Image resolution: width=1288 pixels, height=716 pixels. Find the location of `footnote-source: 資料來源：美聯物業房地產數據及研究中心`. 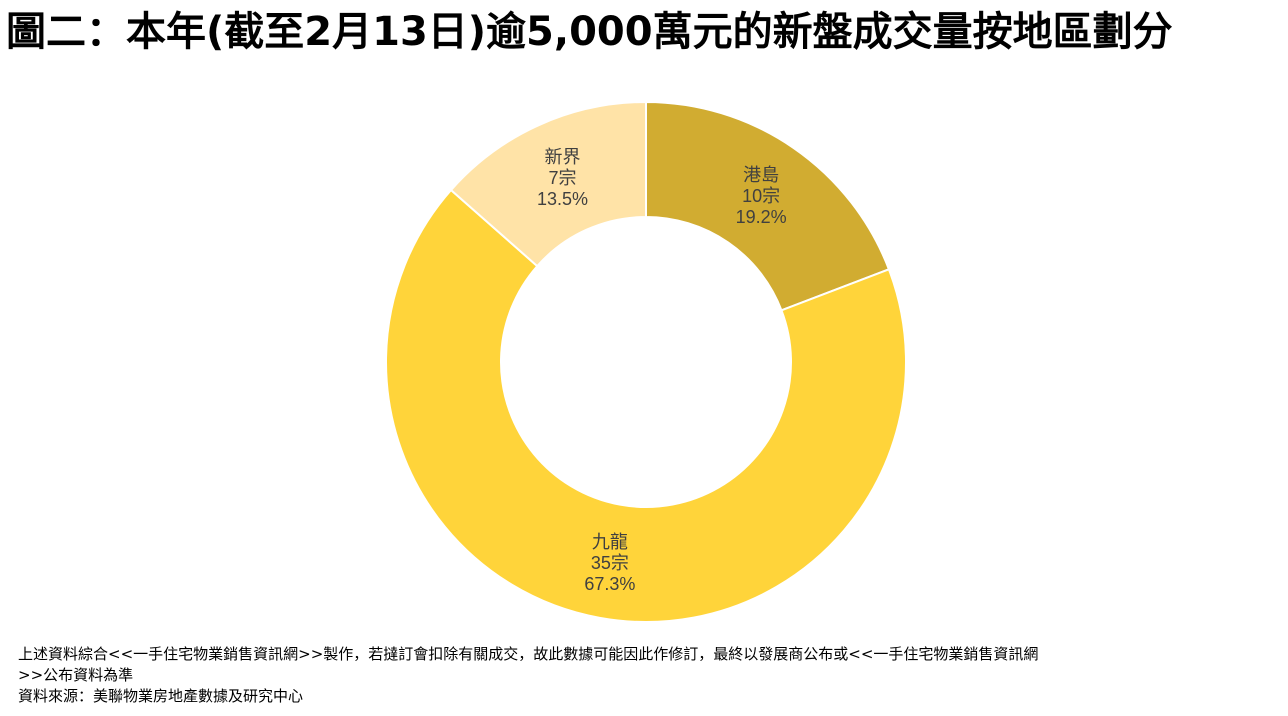

footnote-source: 資料來源：美聯物業房地產數據及研究中心 is located at coordinates (161, 696).